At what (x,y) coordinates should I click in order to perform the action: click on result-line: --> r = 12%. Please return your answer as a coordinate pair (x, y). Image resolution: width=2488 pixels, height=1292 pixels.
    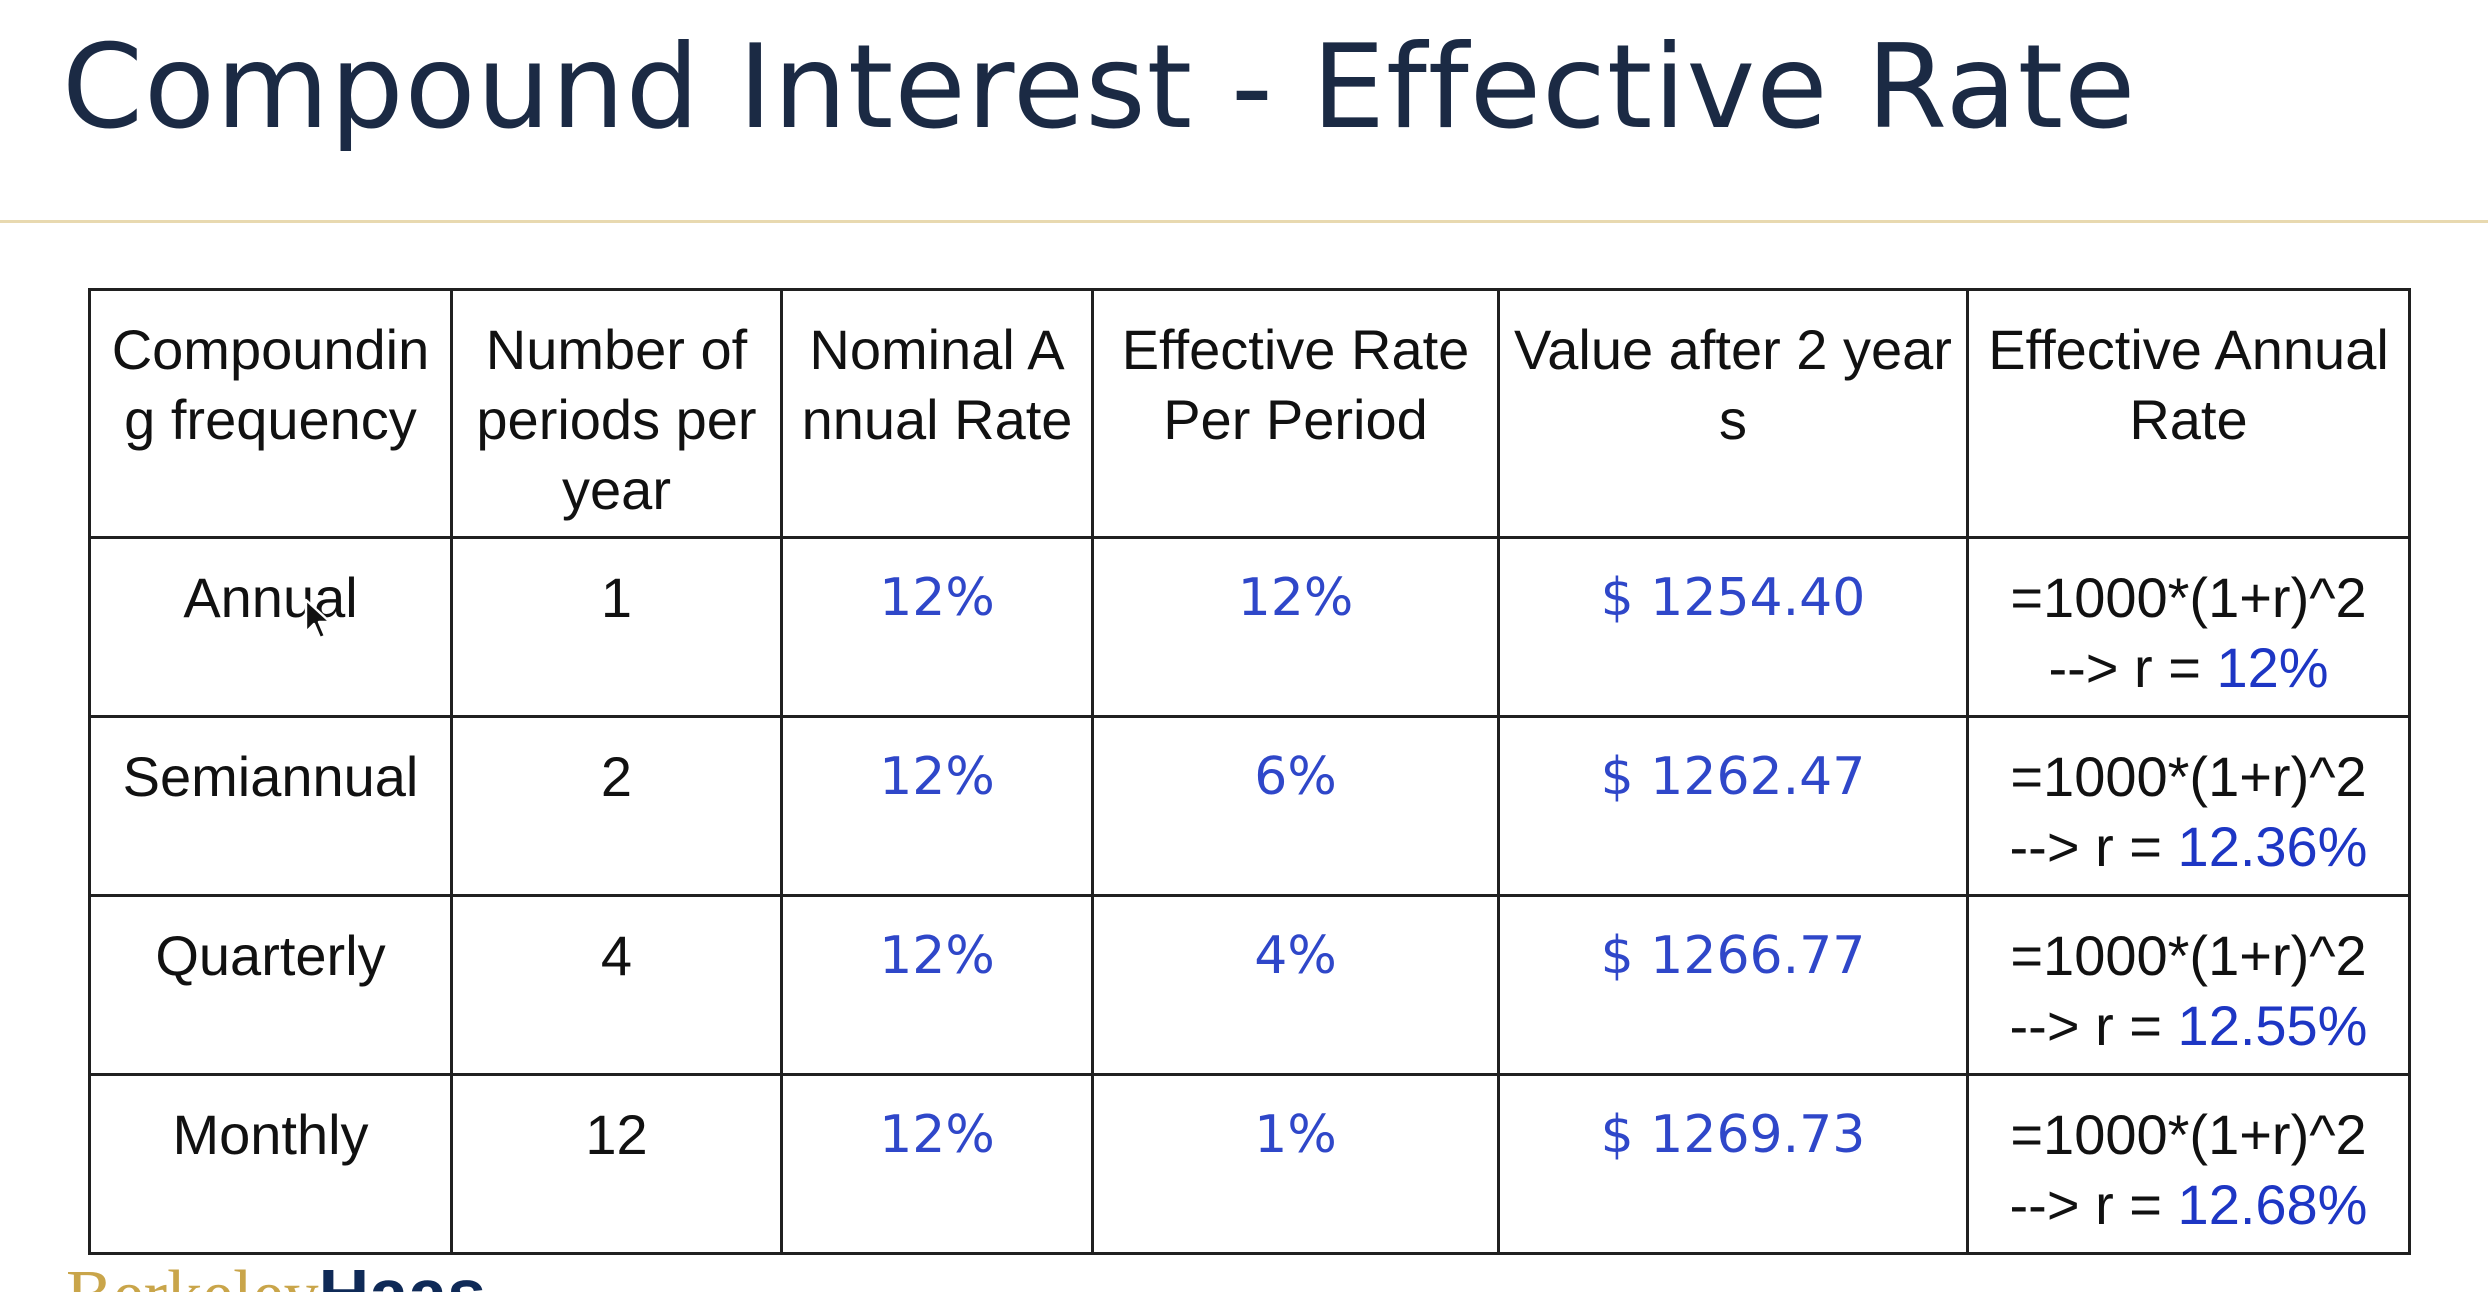
    Looking at the image, I should click on (2188, 668).